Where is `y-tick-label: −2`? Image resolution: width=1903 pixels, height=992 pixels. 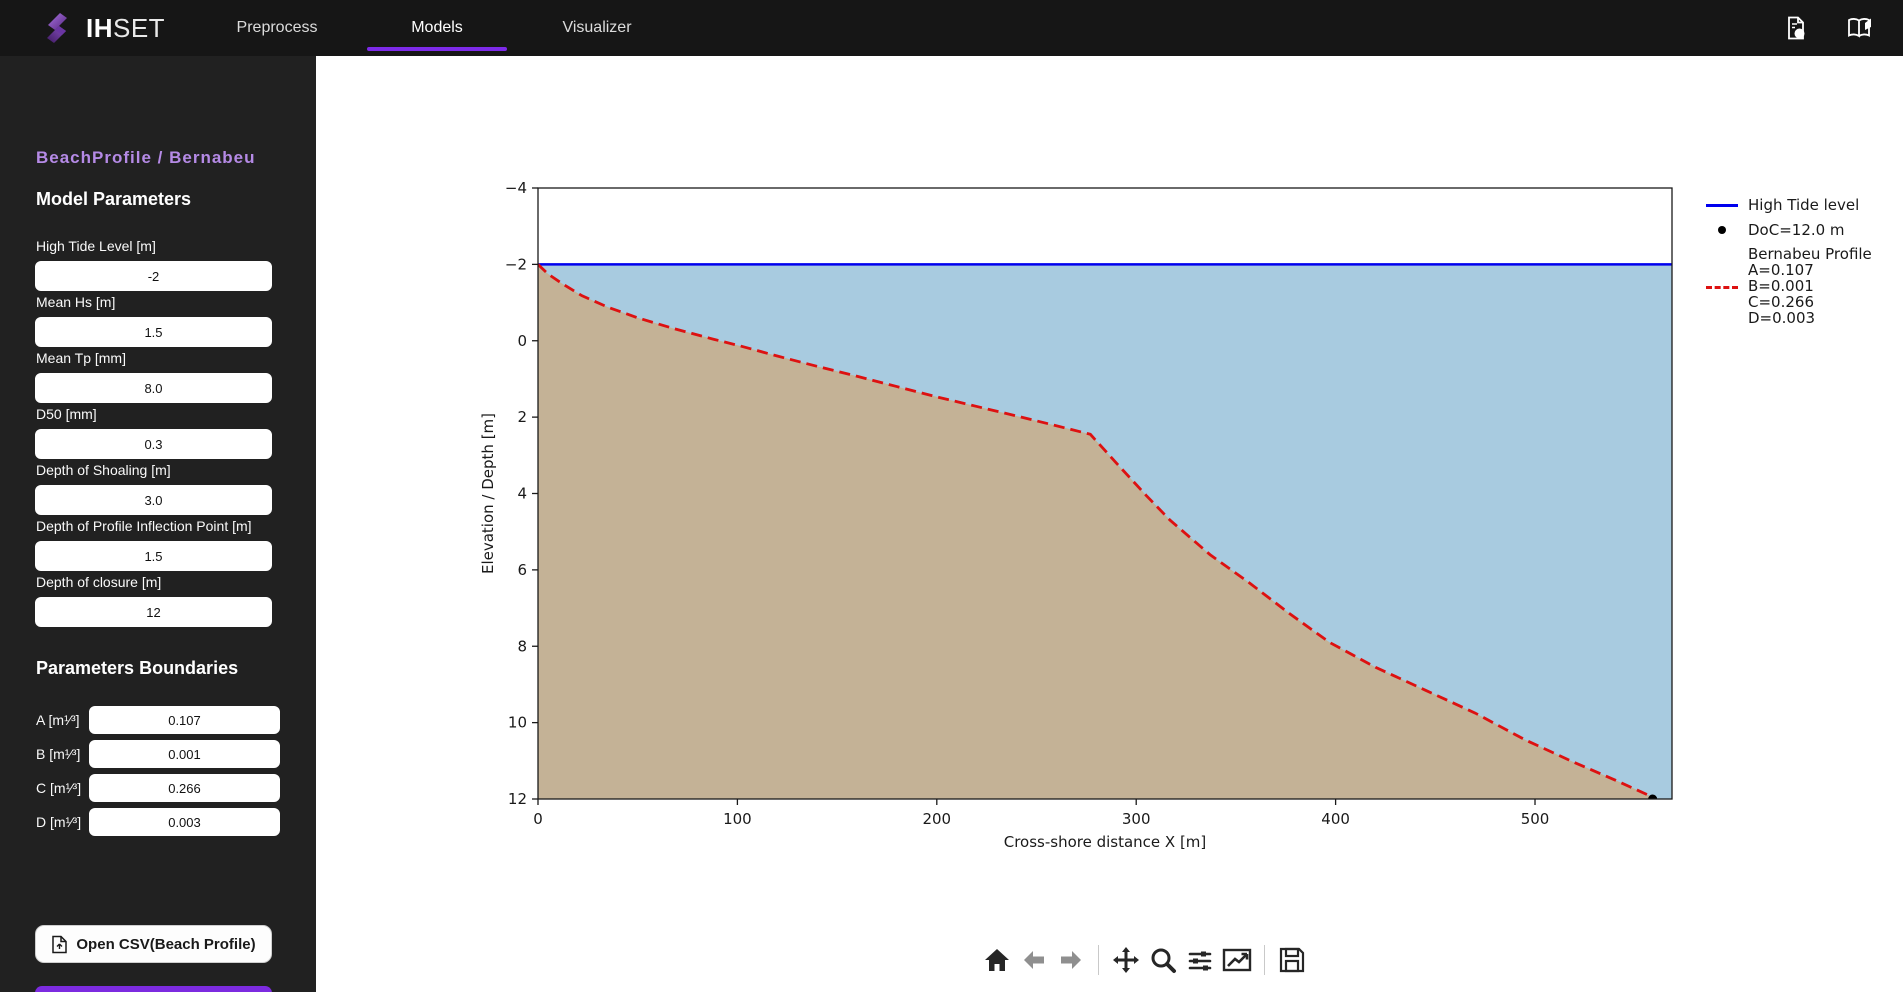
y-tick-label: −2 is located at coordinates (516, 264).